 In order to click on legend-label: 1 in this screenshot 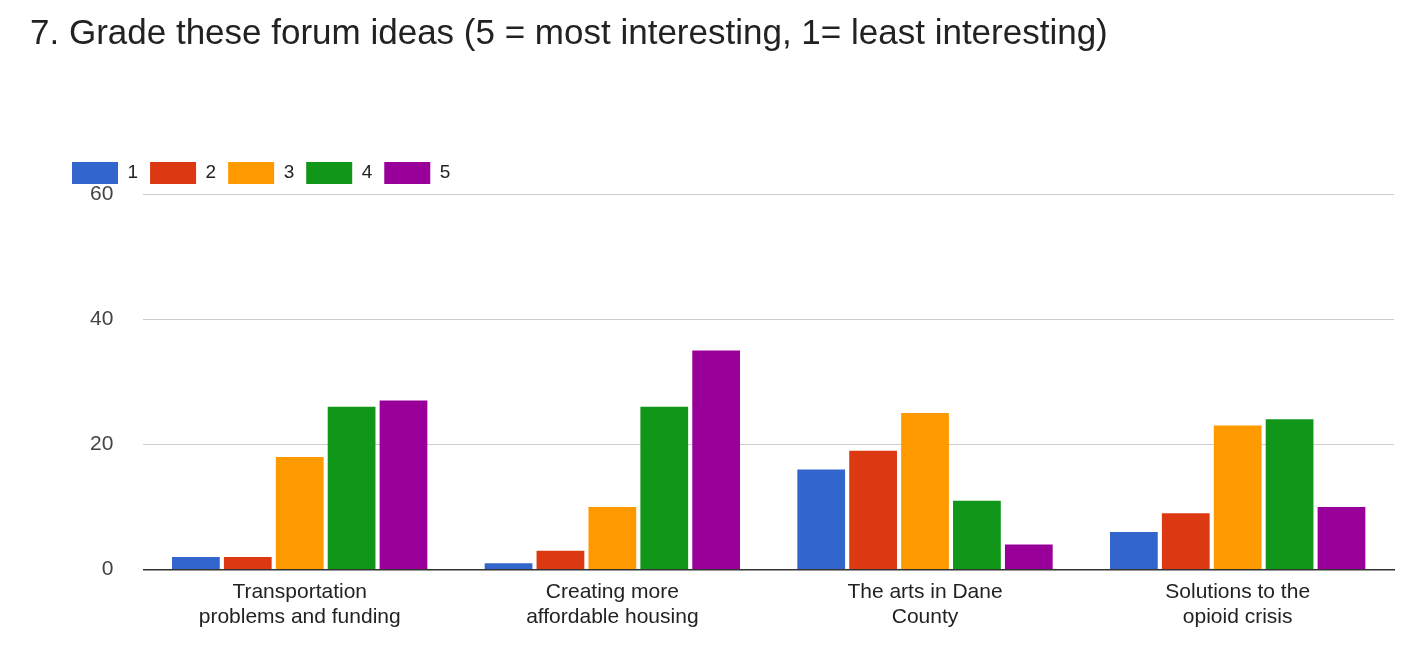, I will do `click(133, 172)`.